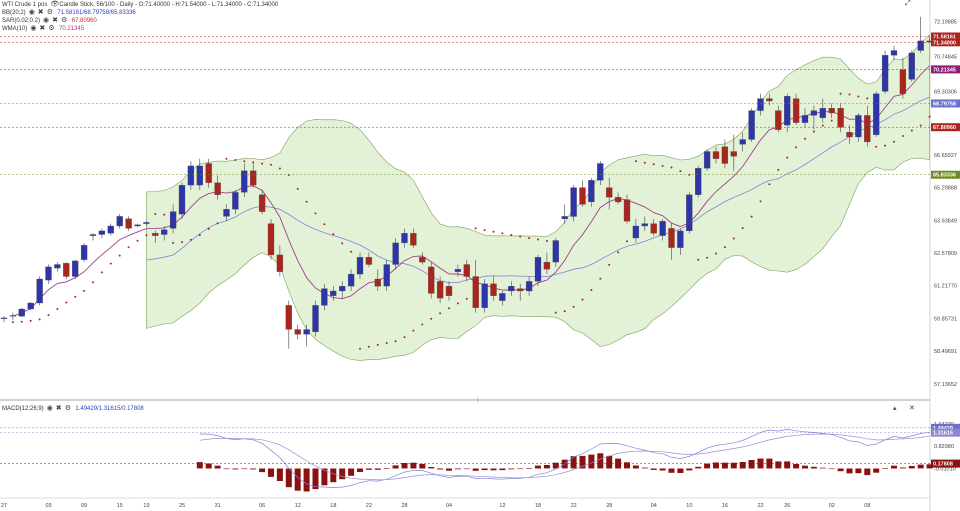  What do you see at coordinates (944, 128) in the screenshot?
I see `price-tag-label: 67.80960` at bounding box center [944, 128].